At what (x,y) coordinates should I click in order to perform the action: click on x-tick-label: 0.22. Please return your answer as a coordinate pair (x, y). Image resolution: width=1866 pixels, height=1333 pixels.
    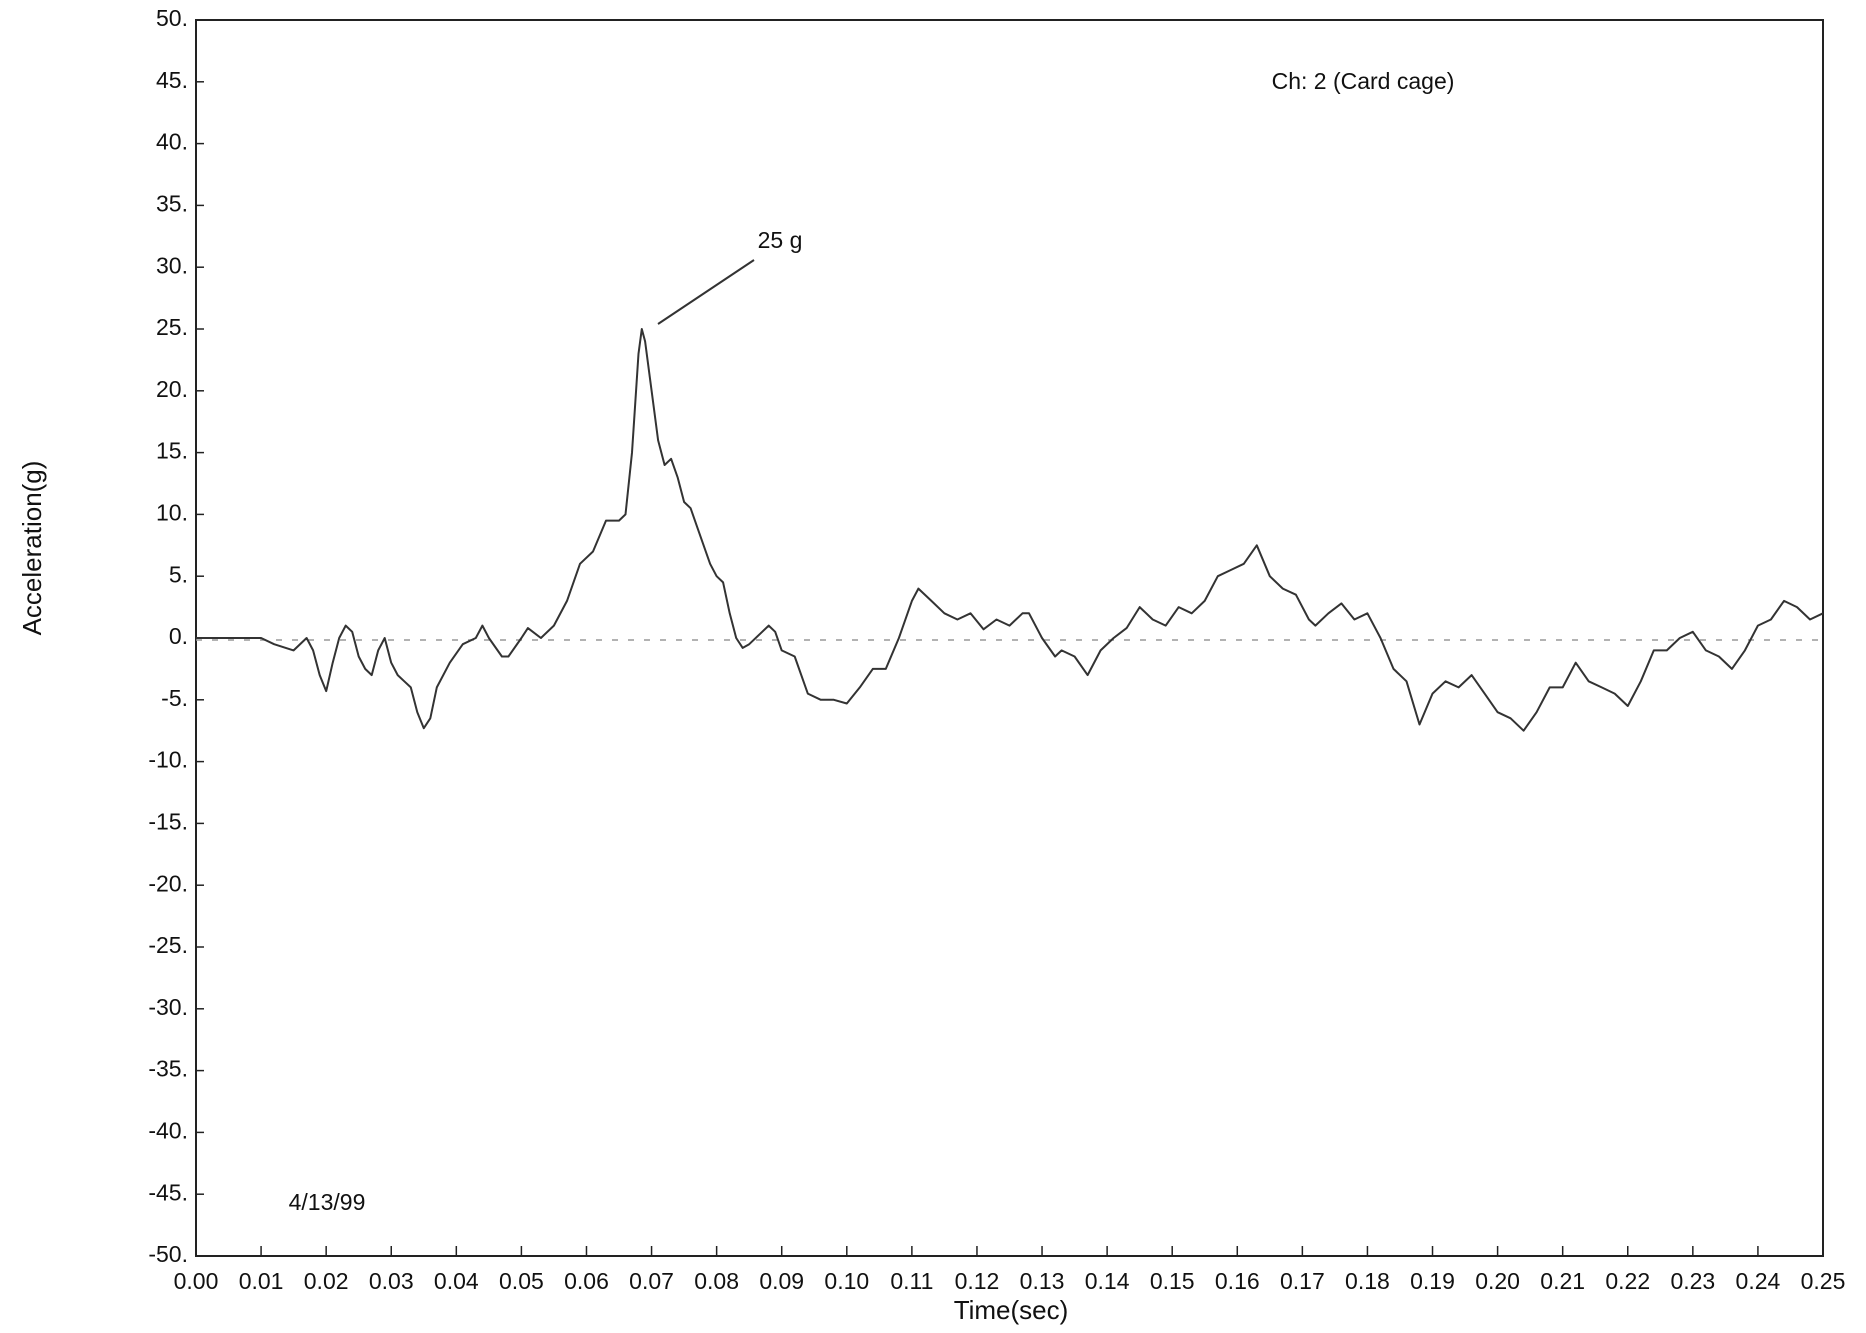
    Looking at the image, I should click on (1627, 1281).